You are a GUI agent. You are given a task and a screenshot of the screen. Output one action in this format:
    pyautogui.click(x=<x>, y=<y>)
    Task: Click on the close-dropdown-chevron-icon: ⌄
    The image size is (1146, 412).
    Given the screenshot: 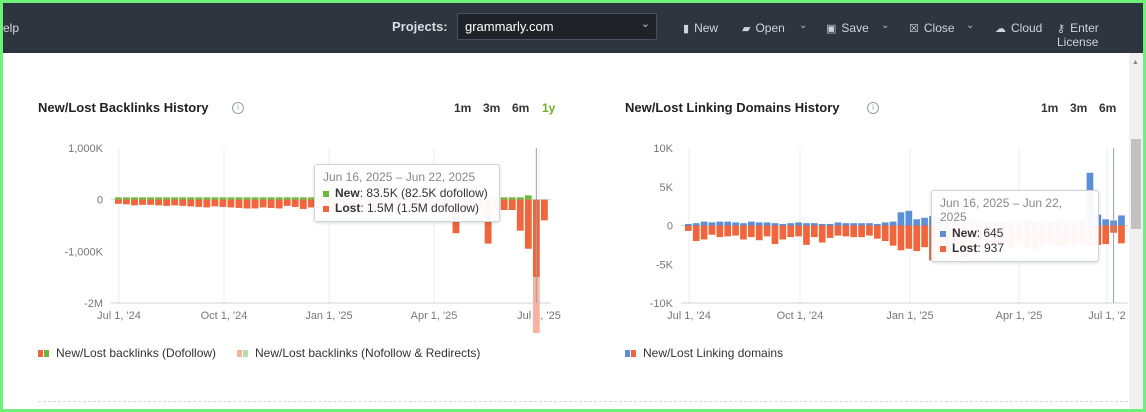 What is the action you would take?
    pyautogui.click(x=970, y=25)
    